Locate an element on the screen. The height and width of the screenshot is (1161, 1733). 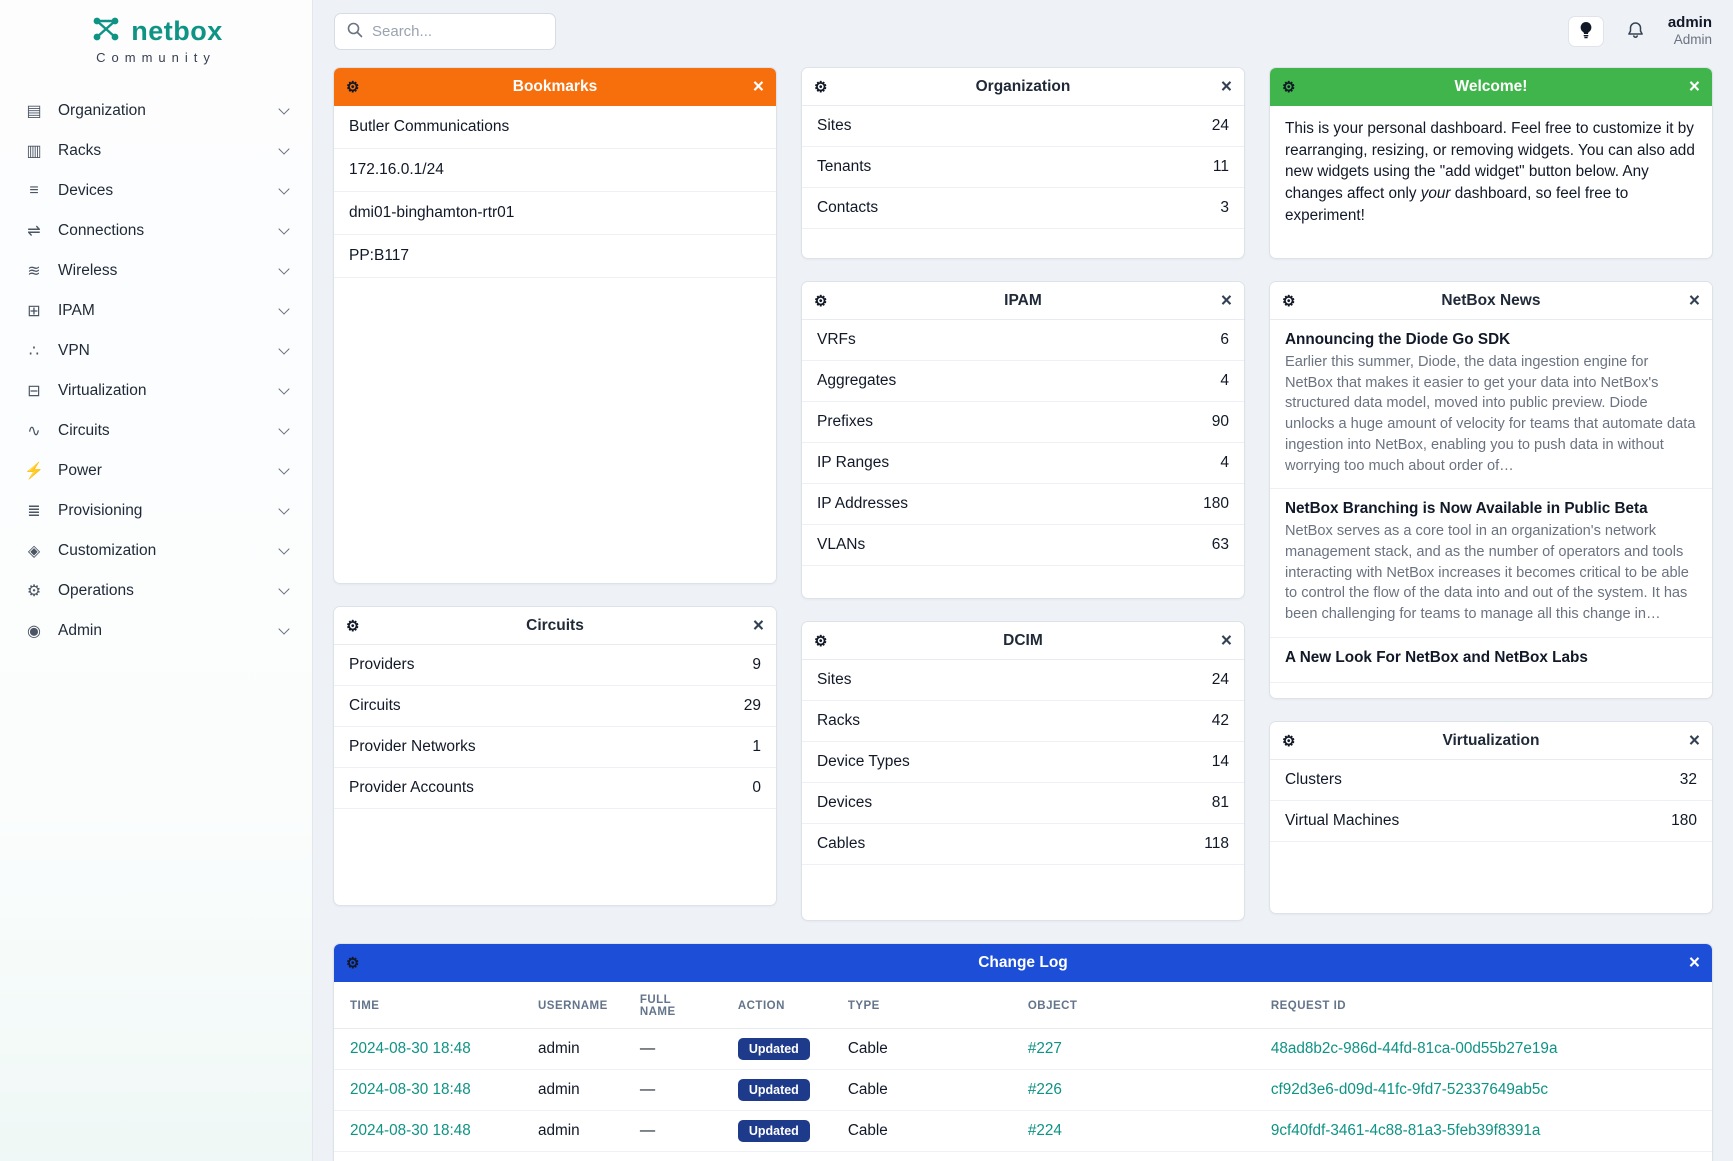
stat-row: Virtual Machines 180 is located at coordinates (1490, 821).